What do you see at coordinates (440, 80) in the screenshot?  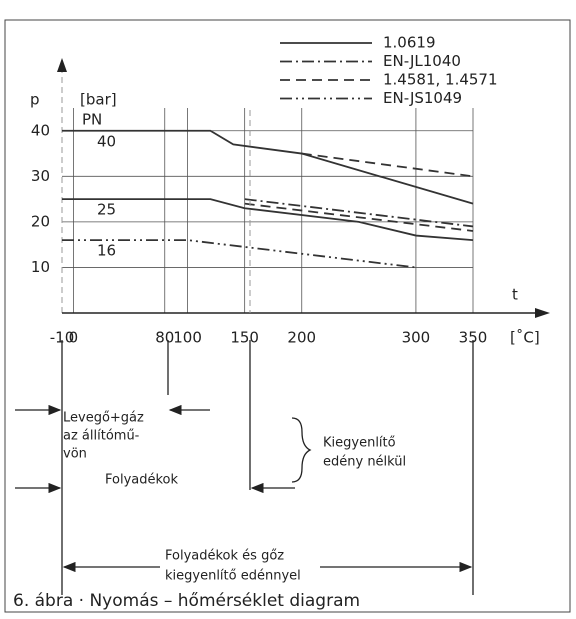 I see `legend-label: 1.4581, 1.4571` at bounding box center [440, 80].